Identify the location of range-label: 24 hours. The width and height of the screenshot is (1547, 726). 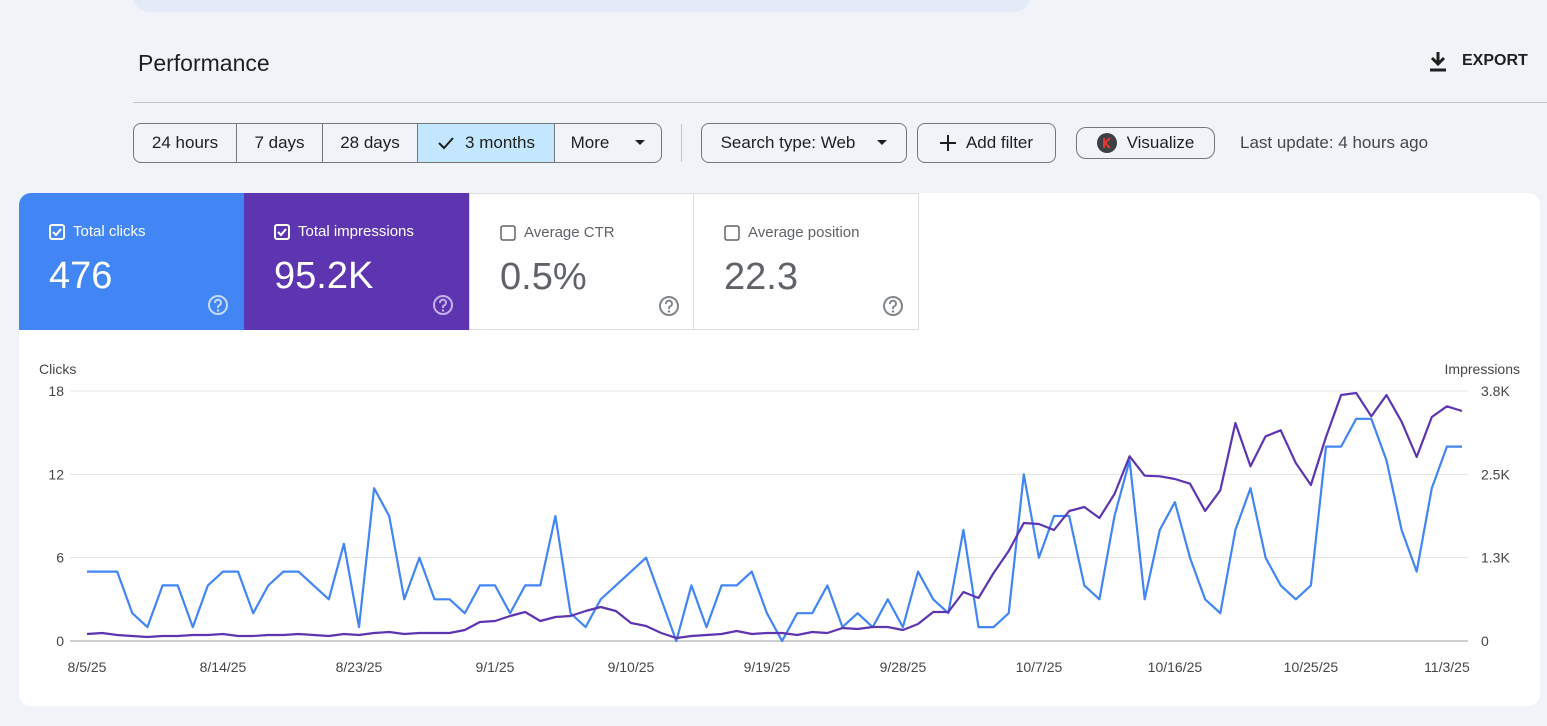
(185, 142).